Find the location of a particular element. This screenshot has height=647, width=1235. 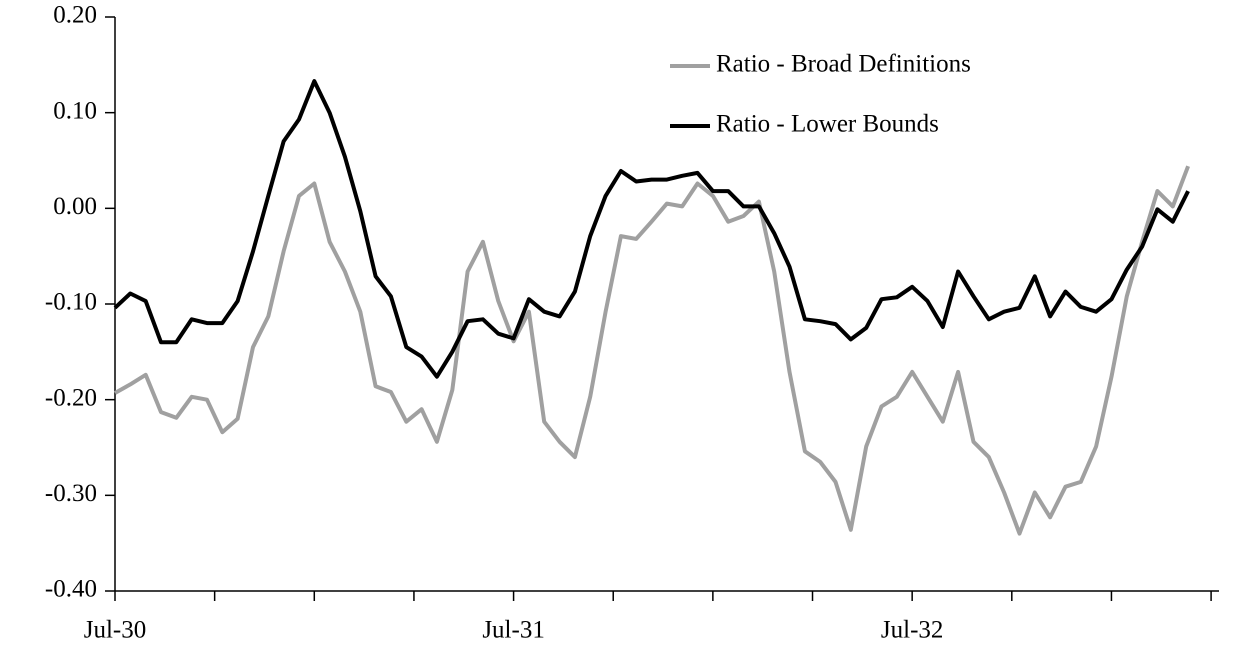

legend-label: Ratio - Lower Bounds is located at coordinates (827, 124).